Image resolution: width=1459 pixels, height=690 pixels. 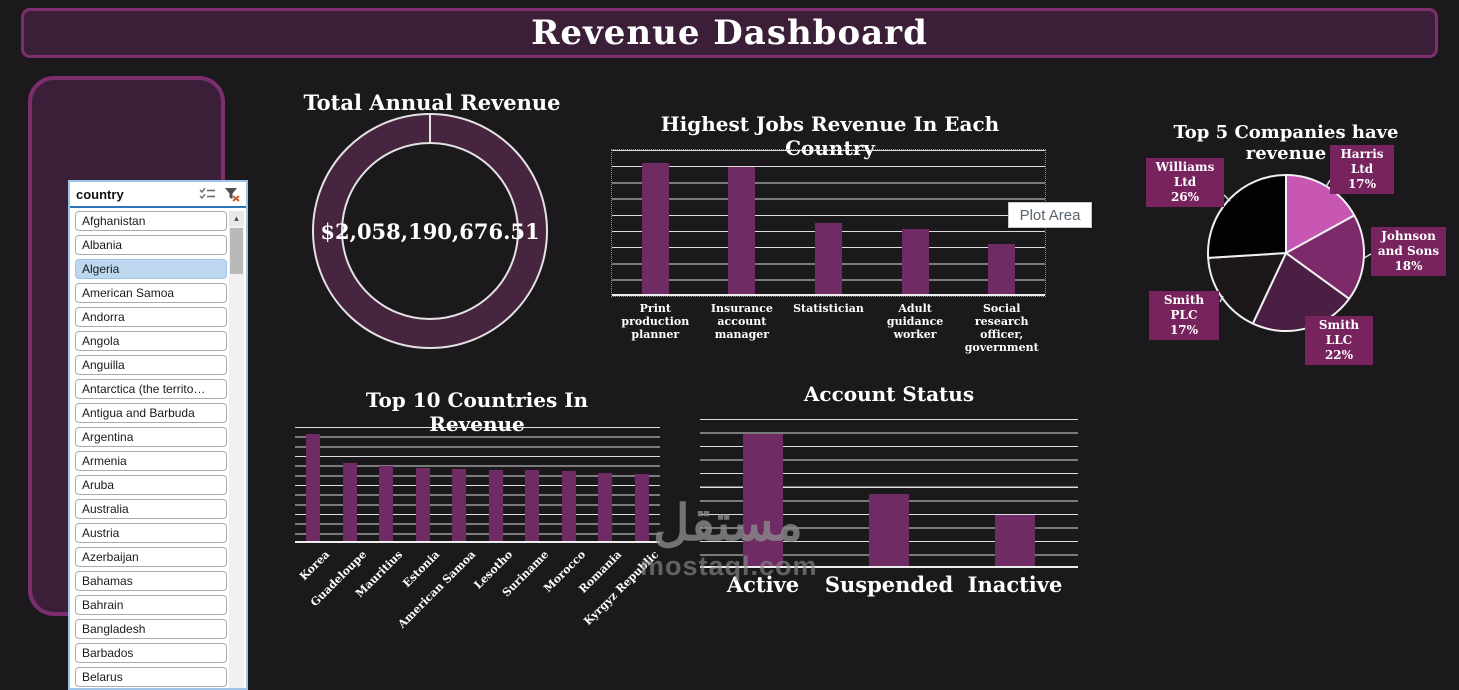 What do you see at coordinates (1286, 143) in the screenshot?
I see `pie-chart-title: Top 5 Companies have revenue` at bounding box center [1286, 143].